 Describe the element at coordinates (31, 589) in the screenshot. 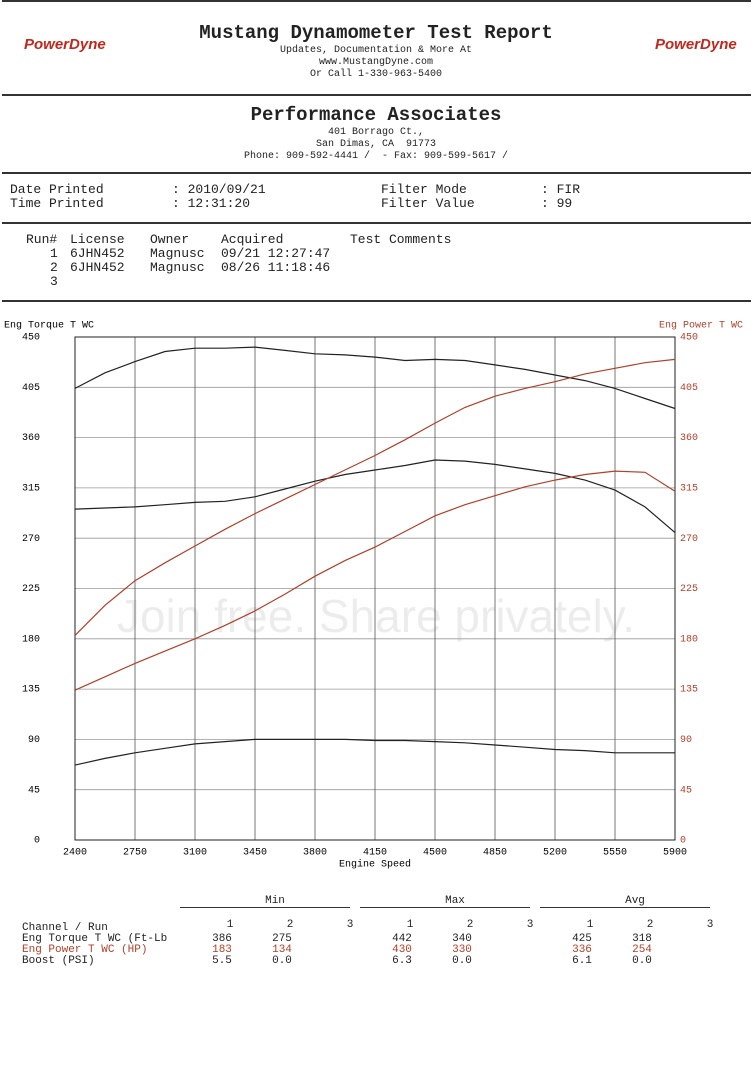

I see `y-tick-label: 225` at that location.